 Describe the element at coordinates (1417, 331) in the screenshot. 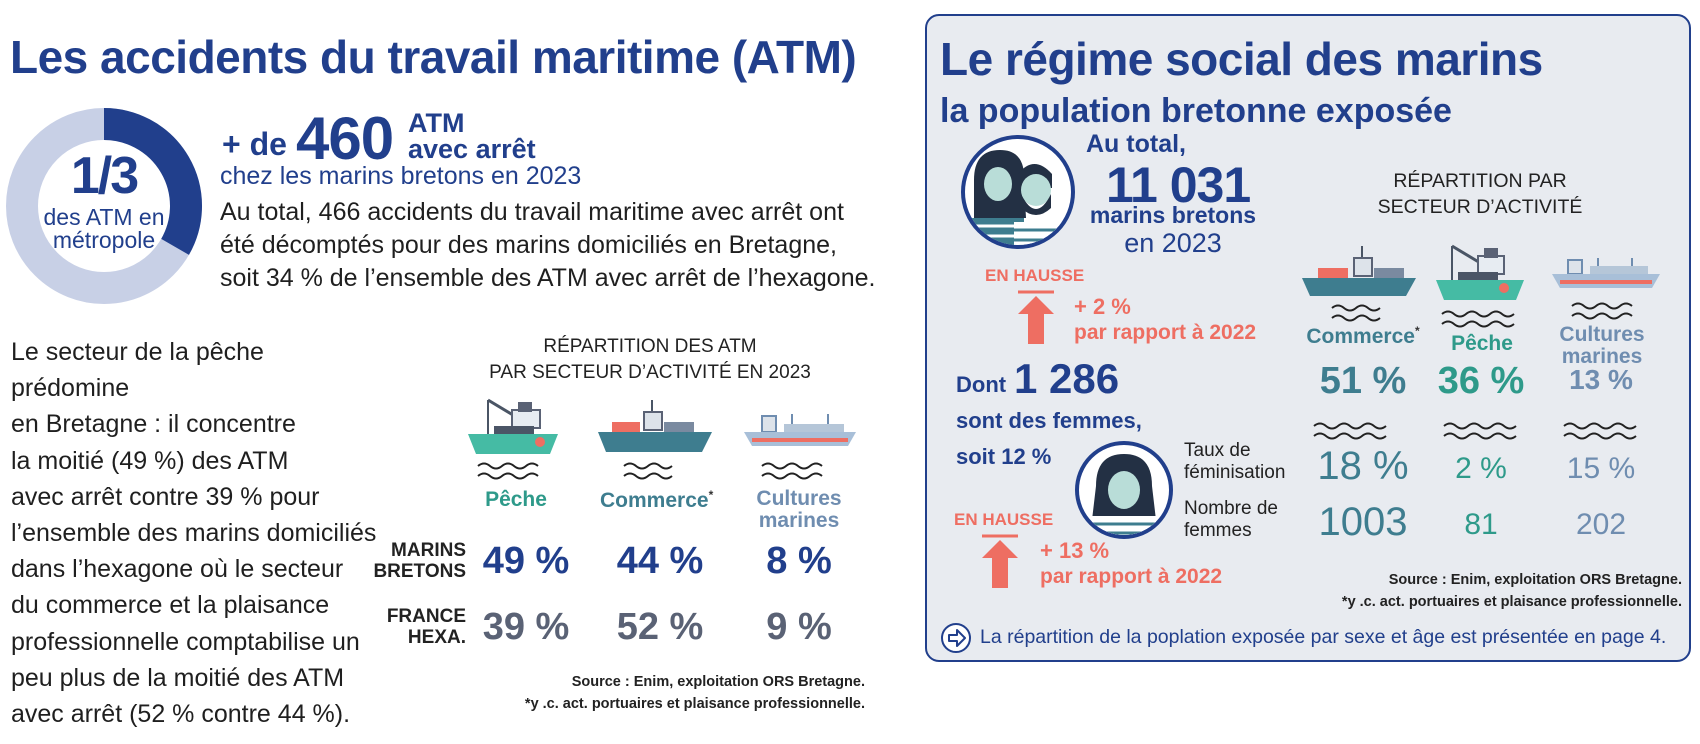

I see `sector-asterisk: *` at that location.